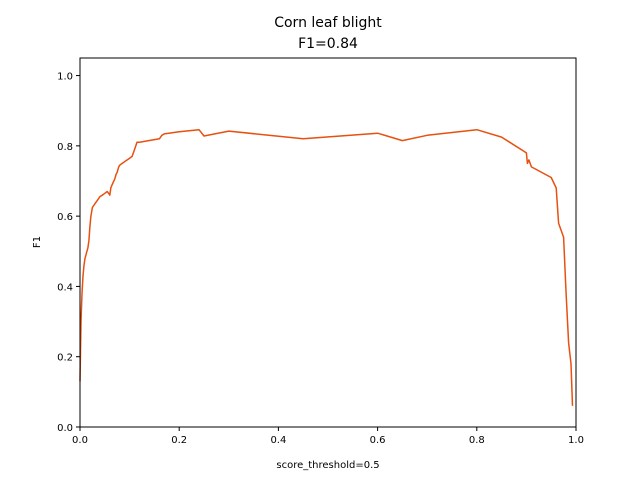 This screenshot has width=640, height=480. I want to click on y-tick-label: 0.8, so click(65, 147).